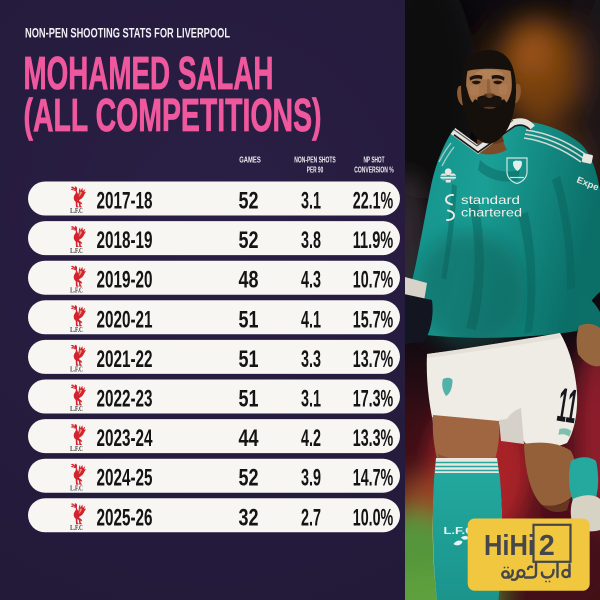  Describe the element at coordinates (125, 240) in the screenshot. I see `svg-text: 2018-19` at that location.